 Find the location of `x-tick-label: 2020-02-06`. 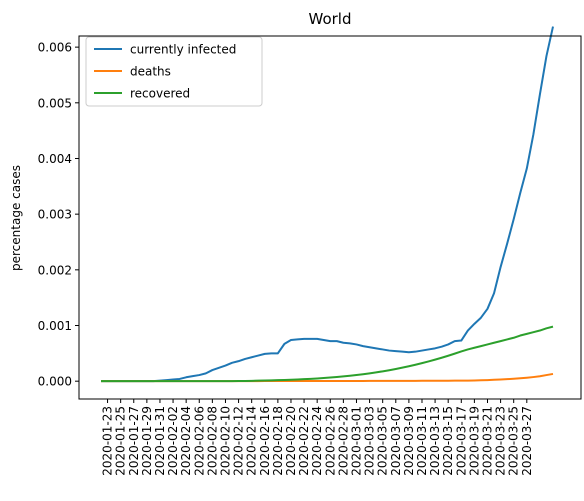

x-tick-label: 2020-02-06 is located at coordinates (199, 441).